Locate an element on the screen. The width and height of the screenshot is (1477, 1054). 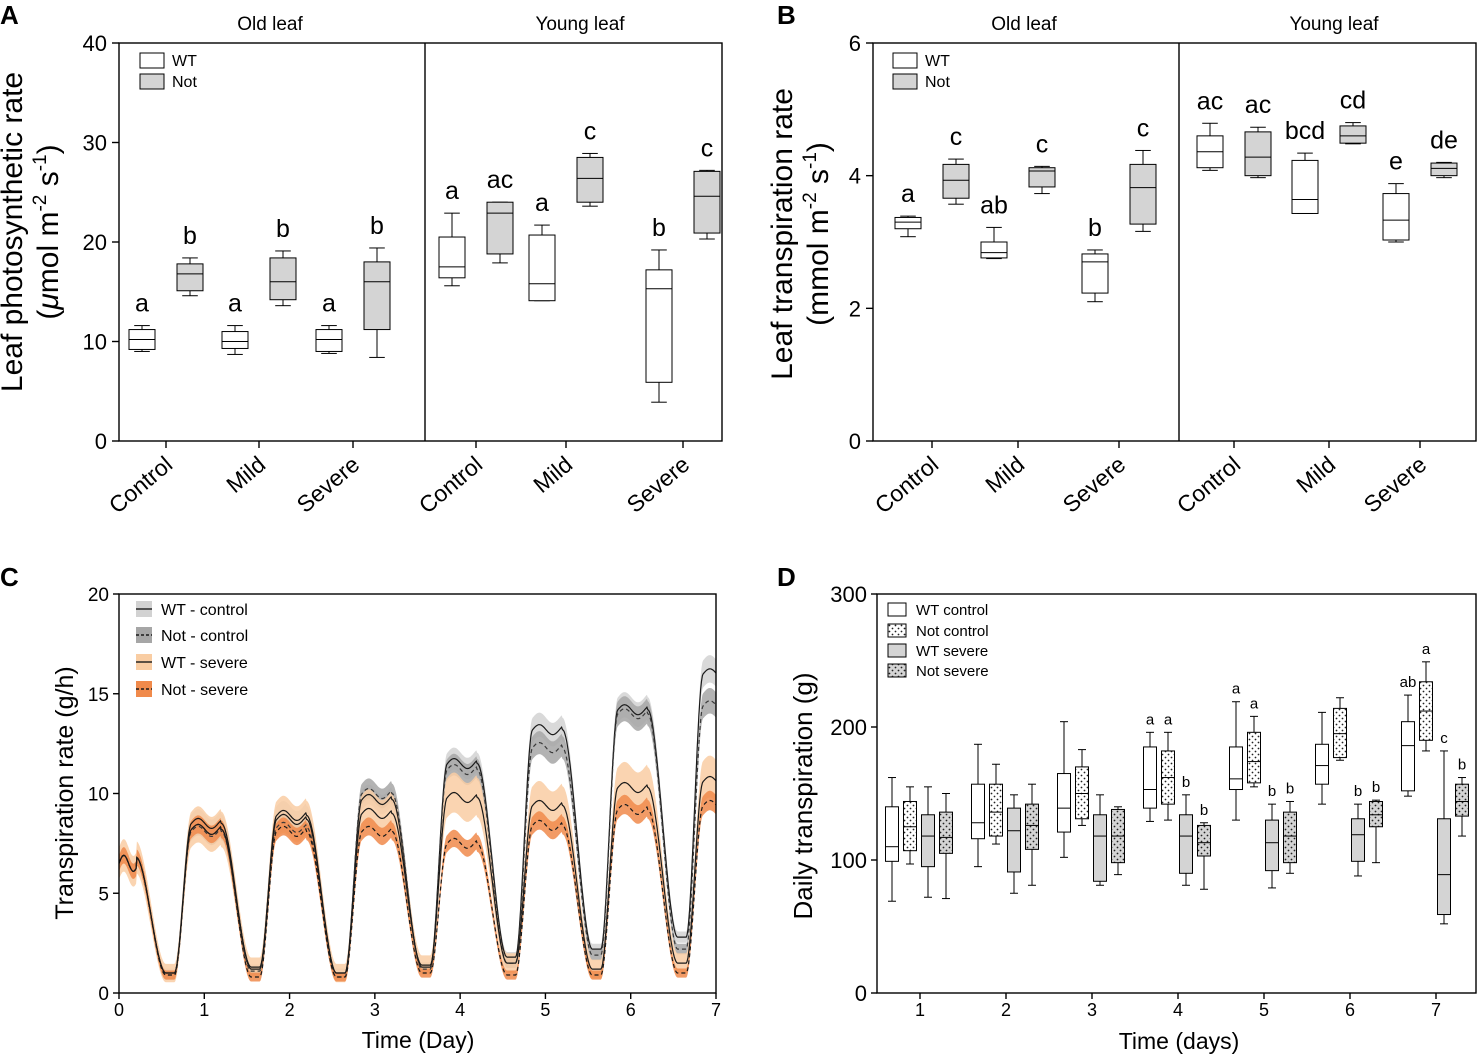
legend-label-wt-control: WT - control is located at coordinates (204, 610).